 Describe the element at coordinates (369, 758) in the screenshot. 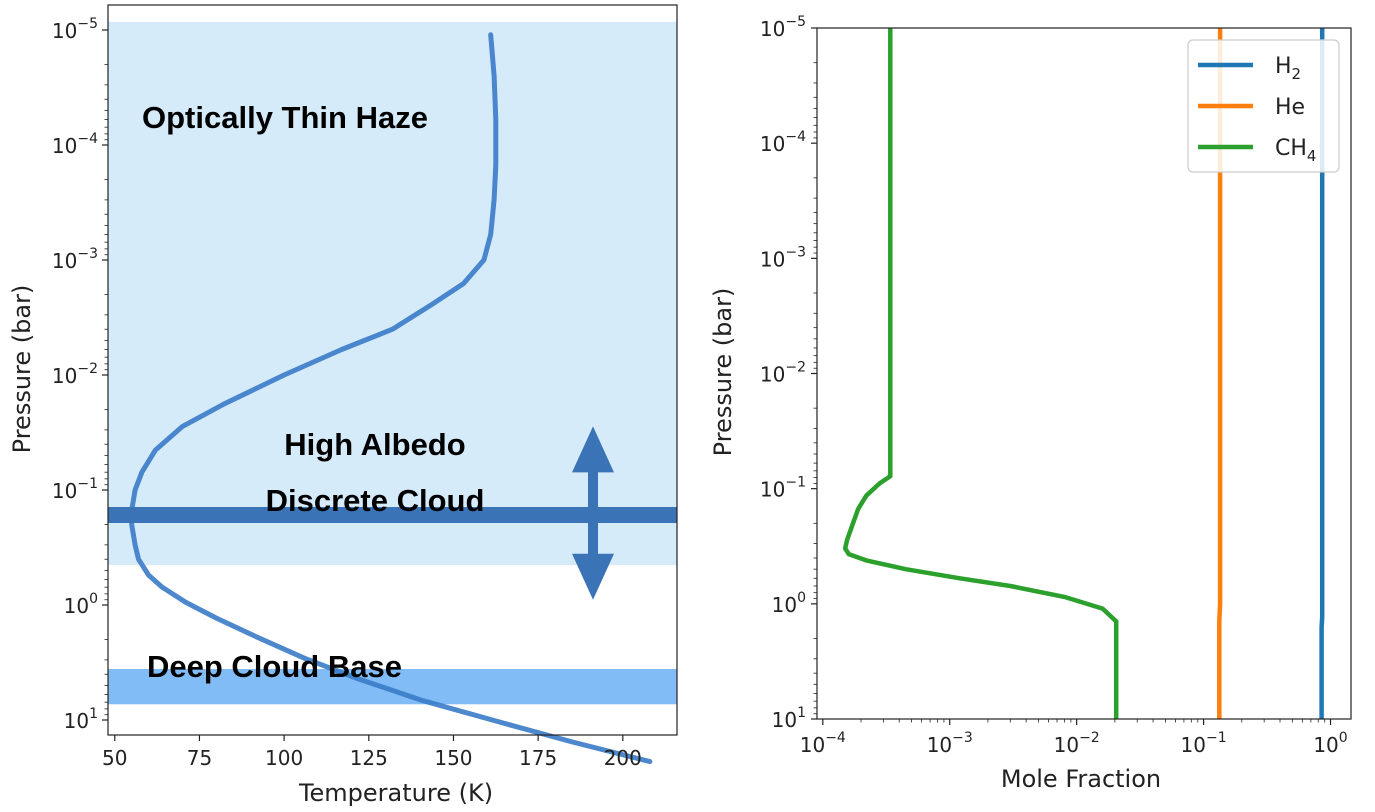

I see `left-x-tick-label: 125` at that location.